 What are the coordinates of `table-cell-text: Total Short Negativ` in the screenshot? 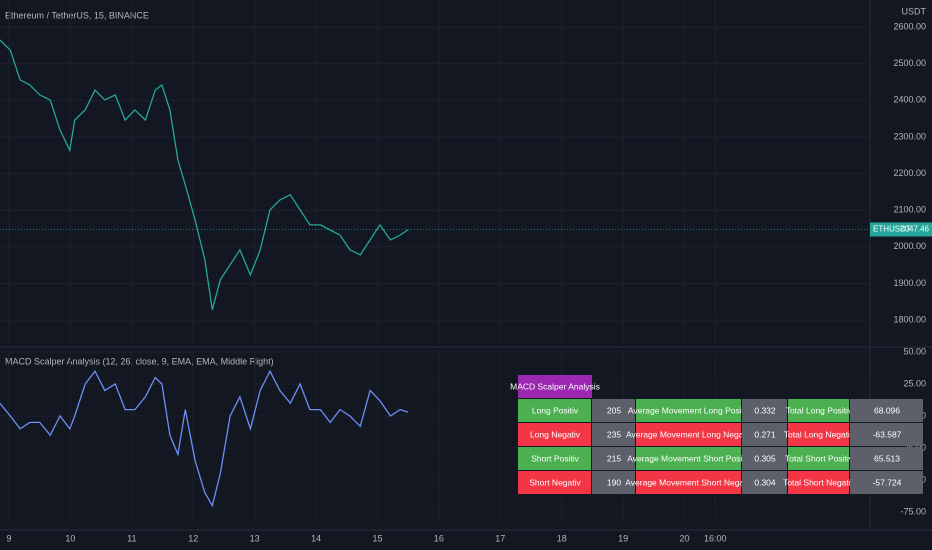 It's located at (819, 482).